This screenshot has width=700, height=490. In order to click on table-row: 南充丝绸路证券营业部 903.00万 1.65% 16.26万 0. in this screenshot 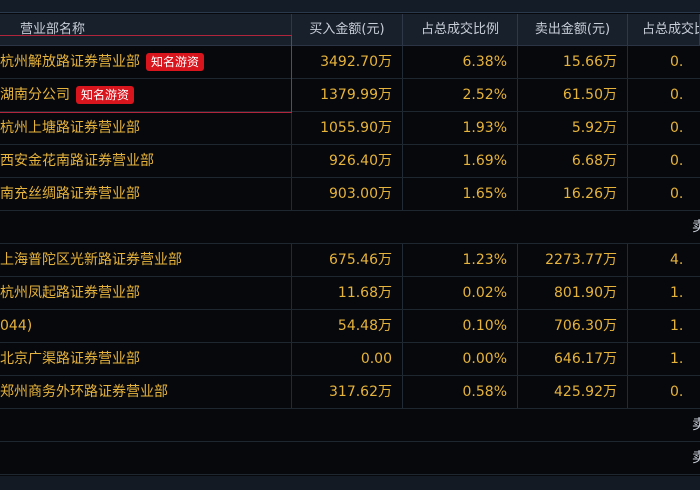, I will do `click(350, 194)`.